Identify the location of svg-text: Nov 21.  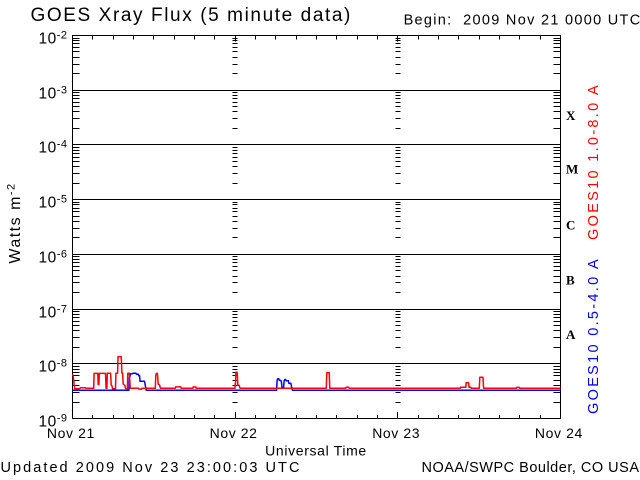
(71, 433).